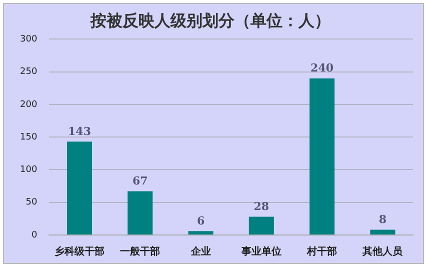 The height and width of the screenshot is (267, 427). I want to click on x-tick-label: 其他人员, so click(383, 252).